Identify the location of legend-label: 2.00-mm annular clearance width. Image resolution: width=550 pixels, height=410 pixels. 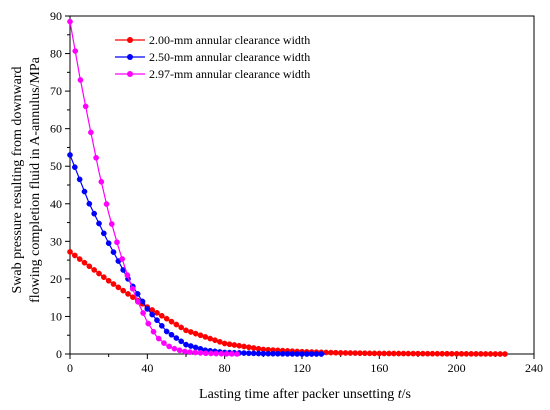
(229, 40).